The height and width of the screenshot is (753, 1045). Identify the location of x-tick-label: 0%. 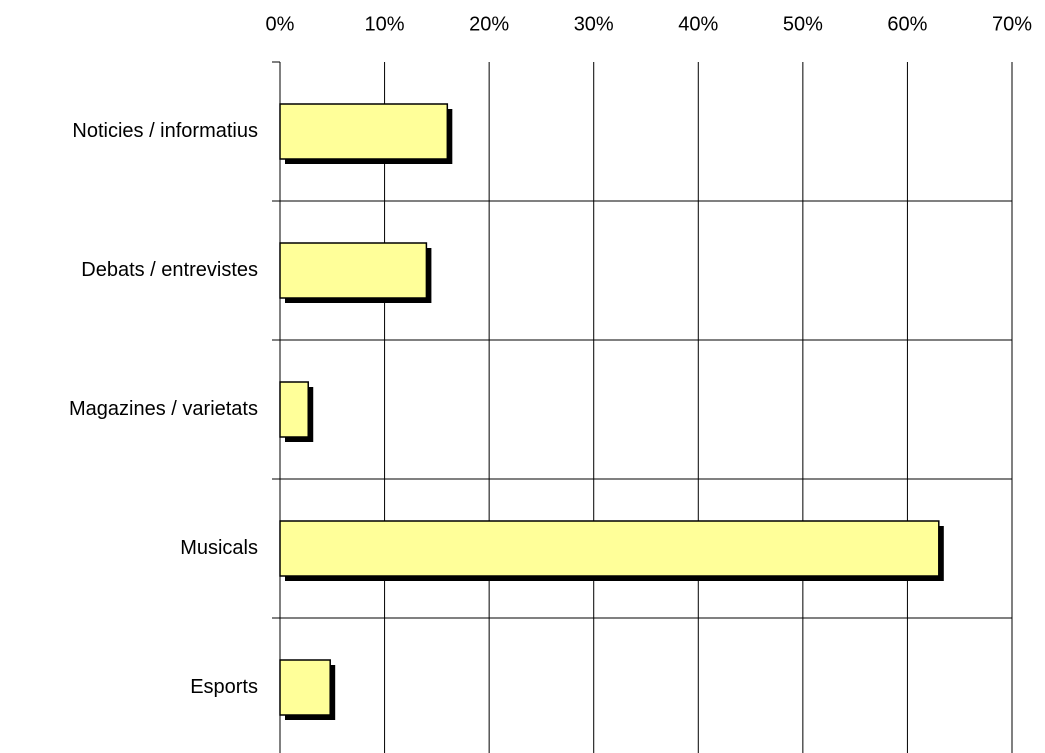
(280, 24).